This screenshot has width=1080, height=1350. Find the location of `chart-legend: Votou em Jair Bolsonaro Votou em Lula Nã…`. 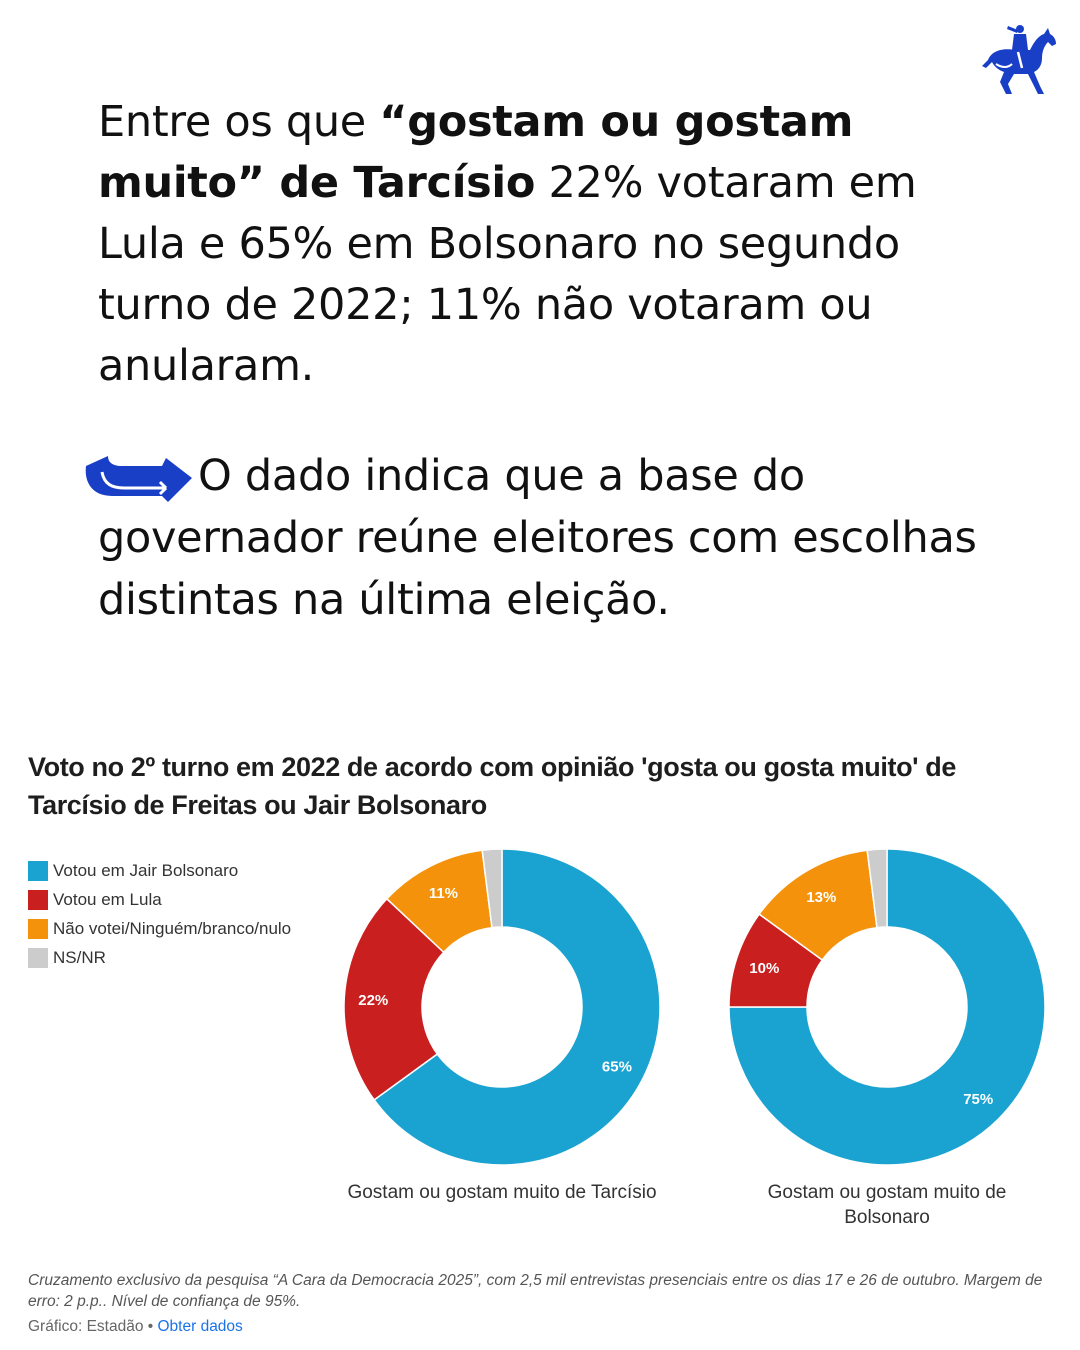

chart-legend: Votou em Jair Bolsonaro Votou em Lula Nã… is located at coordinates (159, 914).